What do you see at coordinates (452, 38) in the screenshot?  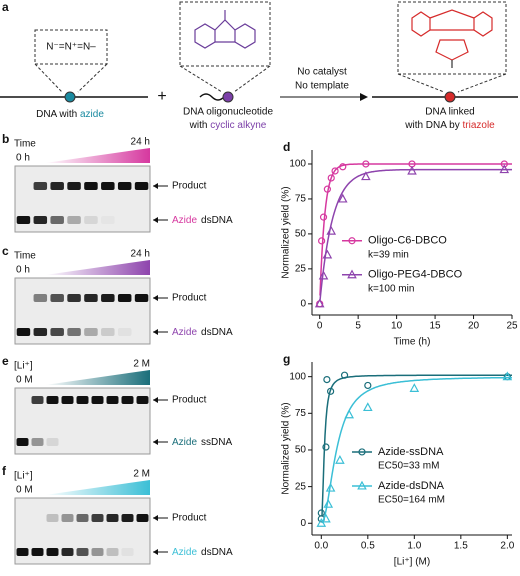 I see `triazole-structure` at bounding box center [452, 38].